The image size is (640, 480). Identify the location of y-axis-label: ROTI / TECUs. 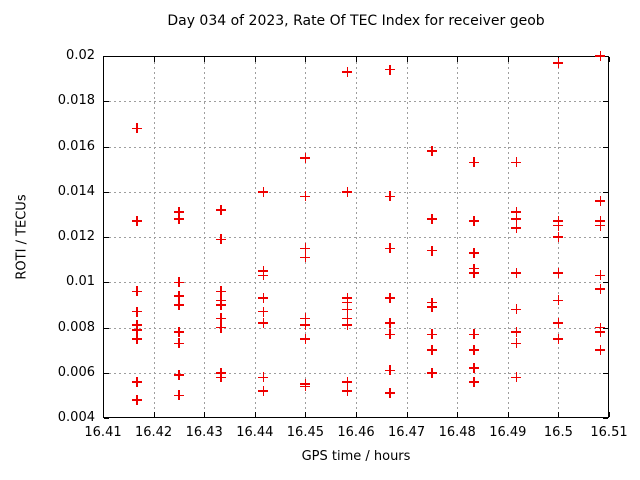
(22, 237).